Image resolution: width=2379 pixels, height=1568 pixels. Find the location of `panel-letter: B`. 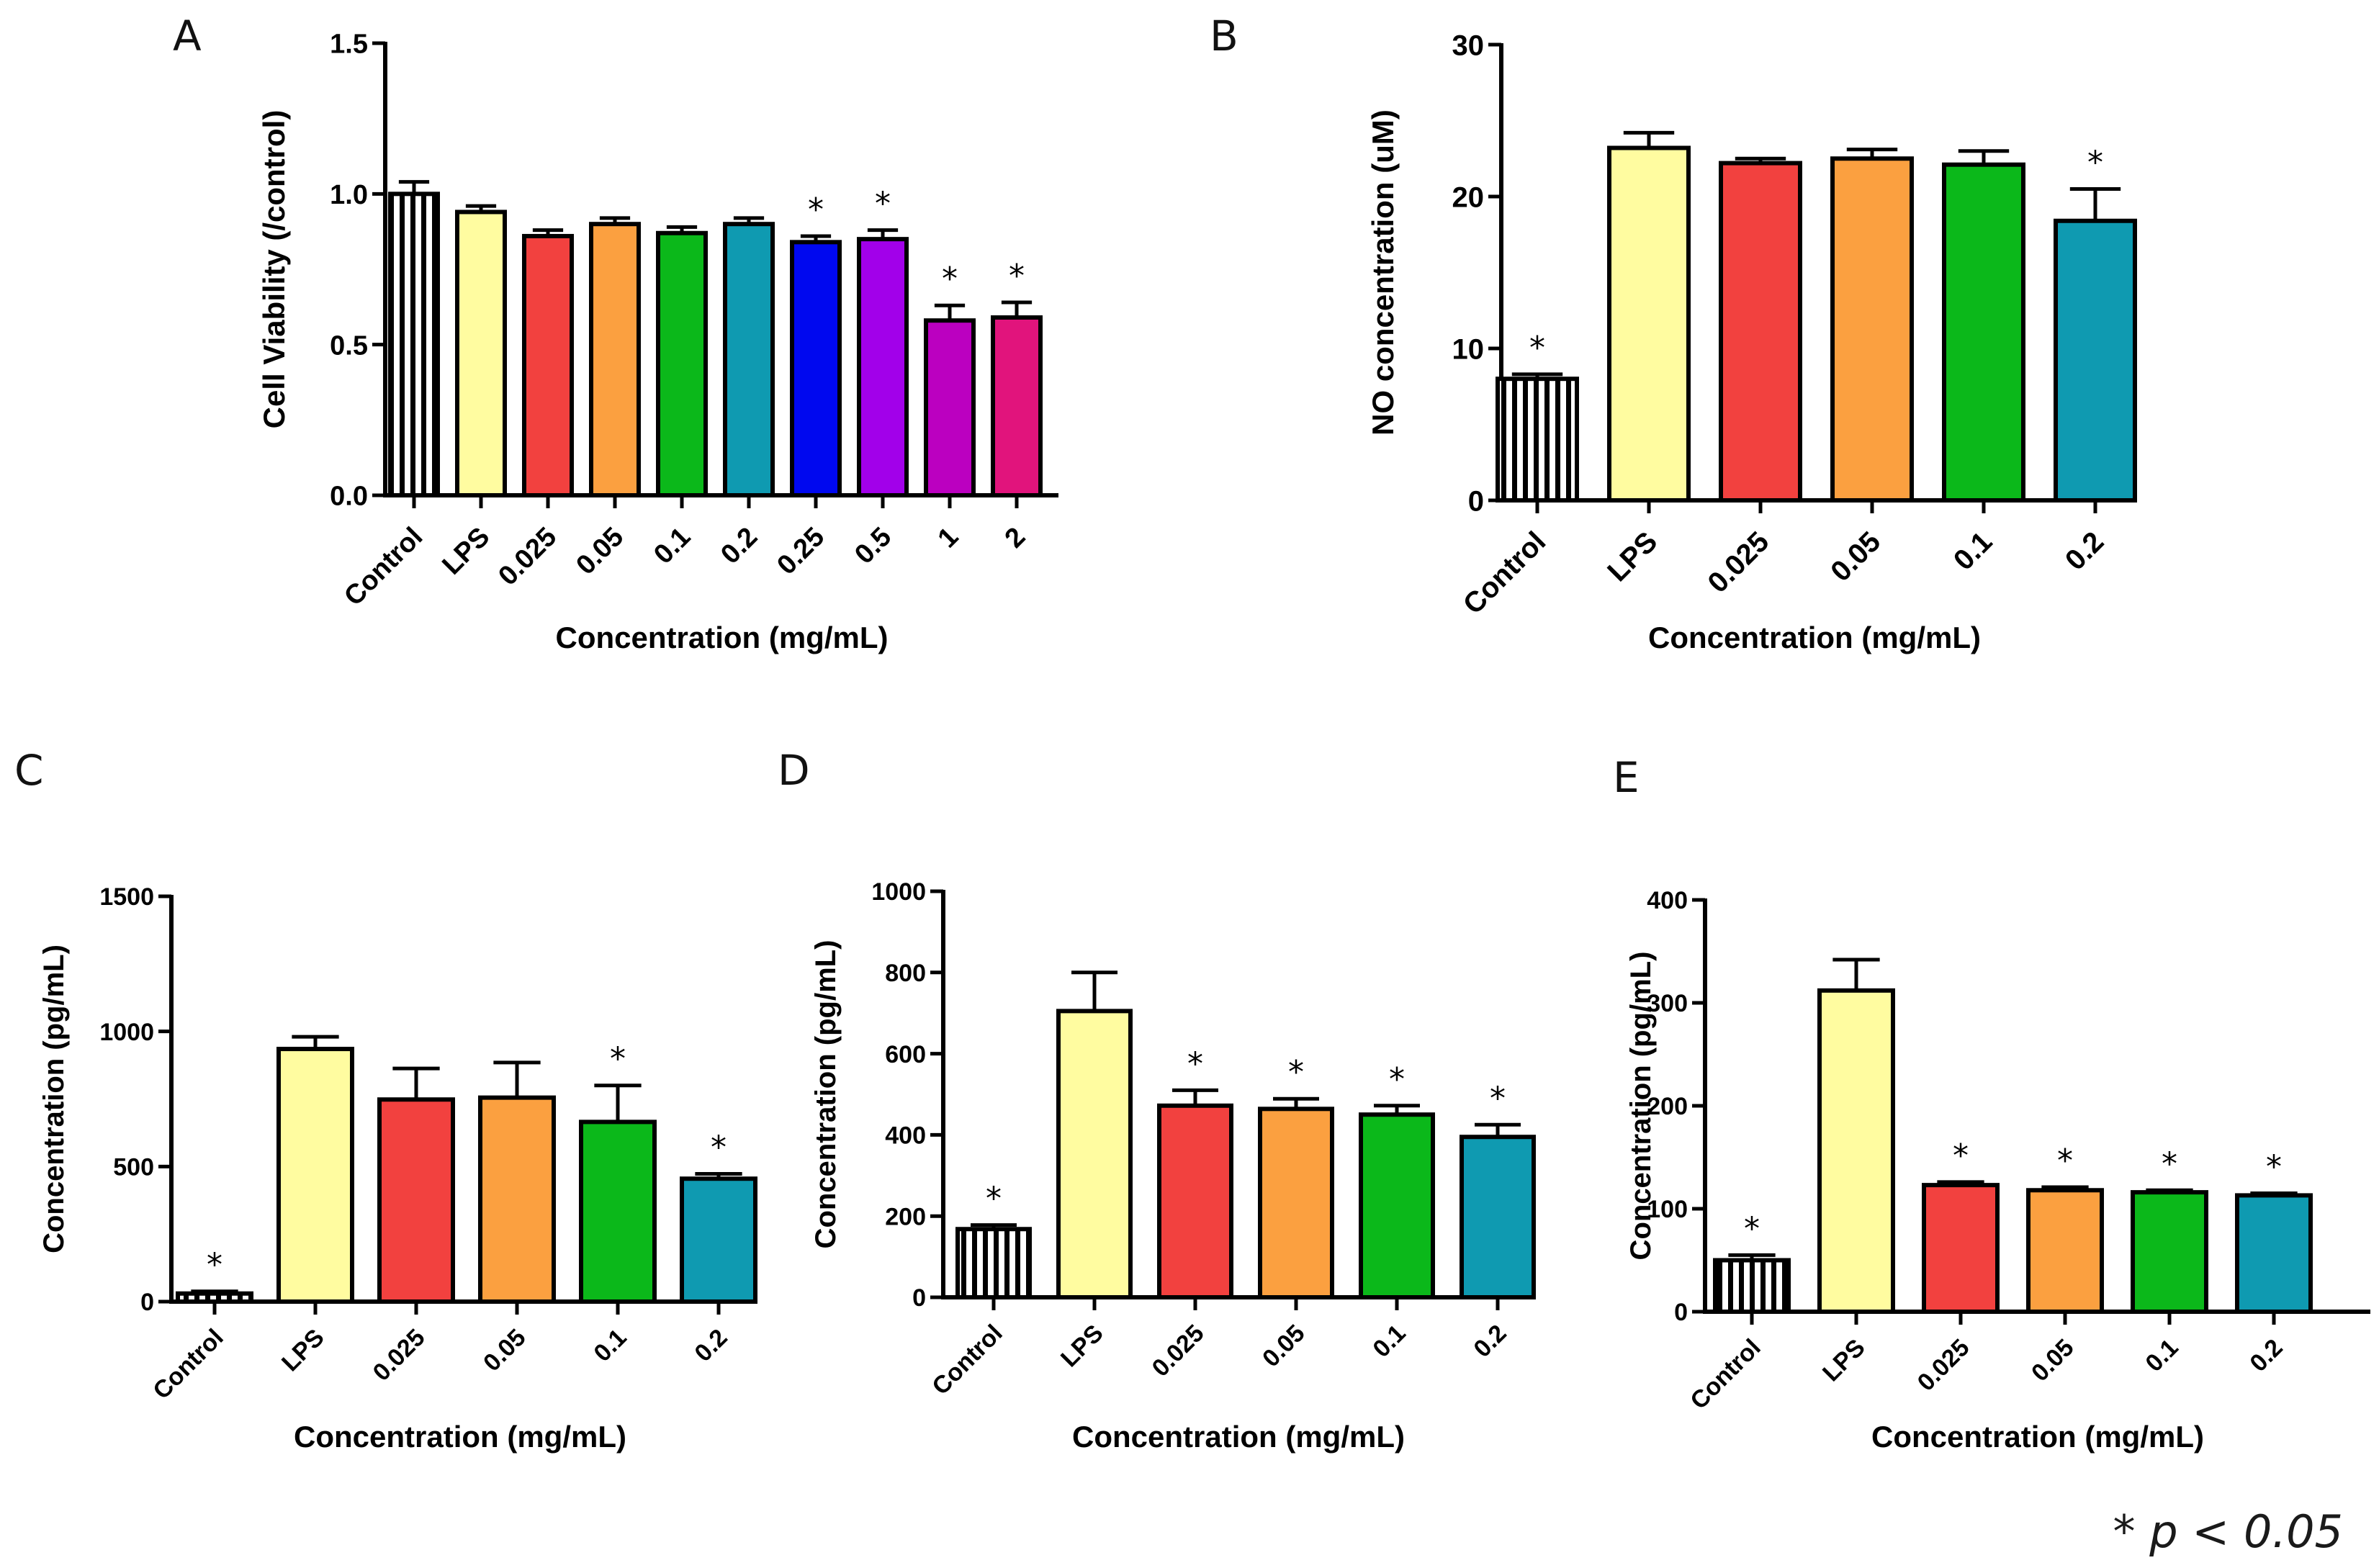

panel-letter: B is located at coordinates (1224, 36).